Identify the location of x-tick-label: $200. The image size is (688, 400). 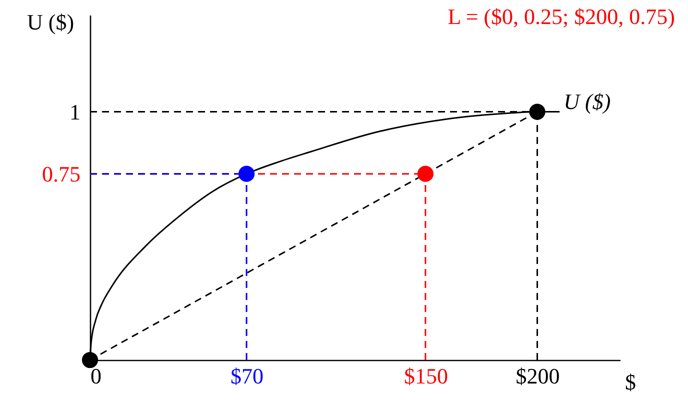
(538, 376).